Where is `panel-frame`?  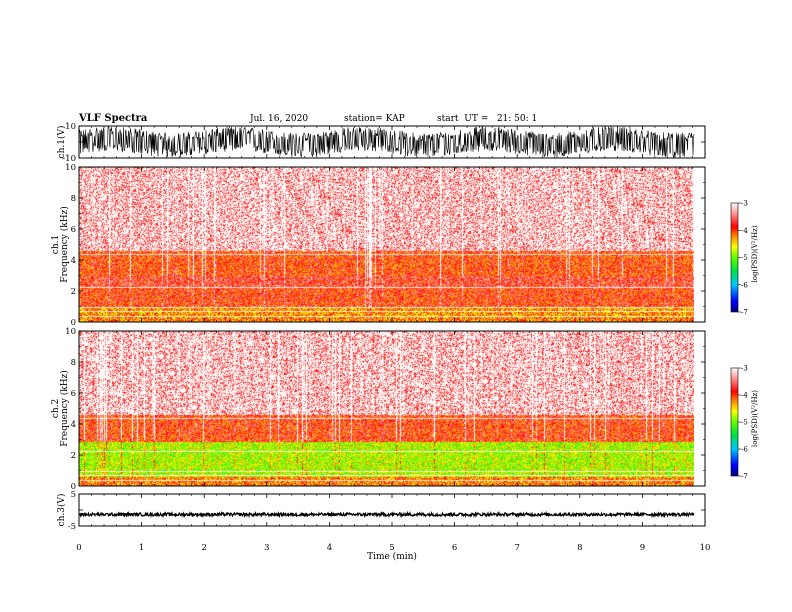 panel-frame is located at coordinates (392, 510).